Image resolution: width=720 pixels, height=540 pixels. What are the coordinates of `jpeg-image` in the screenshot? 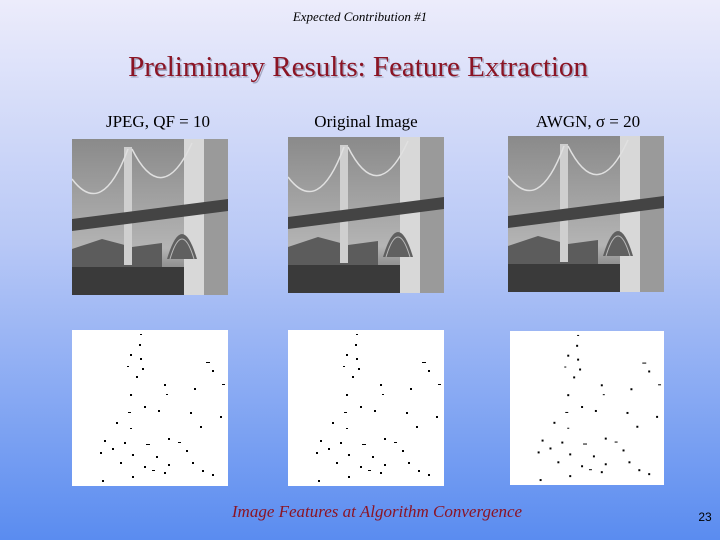 It's located at (150, 217).